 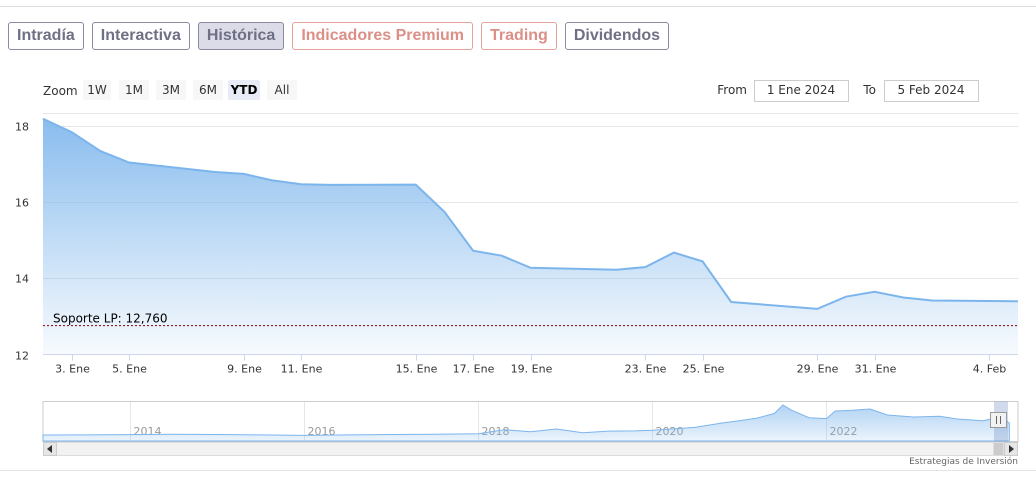 I want to click on x-tick-label: 4. Feb, so click(x=989, y=369).